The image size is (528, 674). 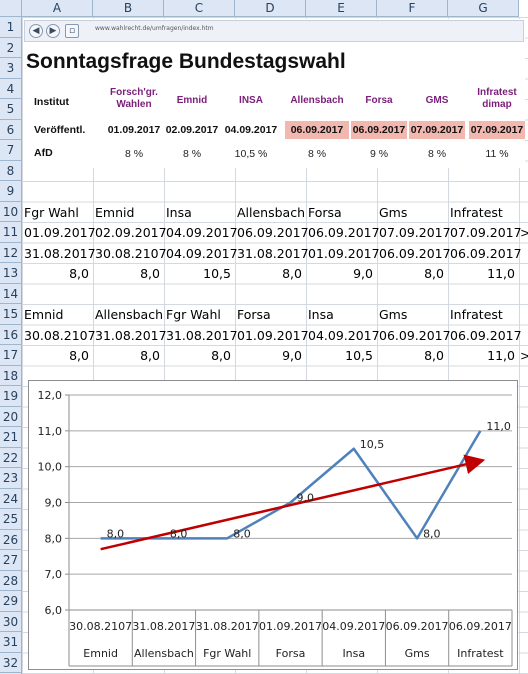 I want to click on row-header-28: 28, so click(x=11, y=580).